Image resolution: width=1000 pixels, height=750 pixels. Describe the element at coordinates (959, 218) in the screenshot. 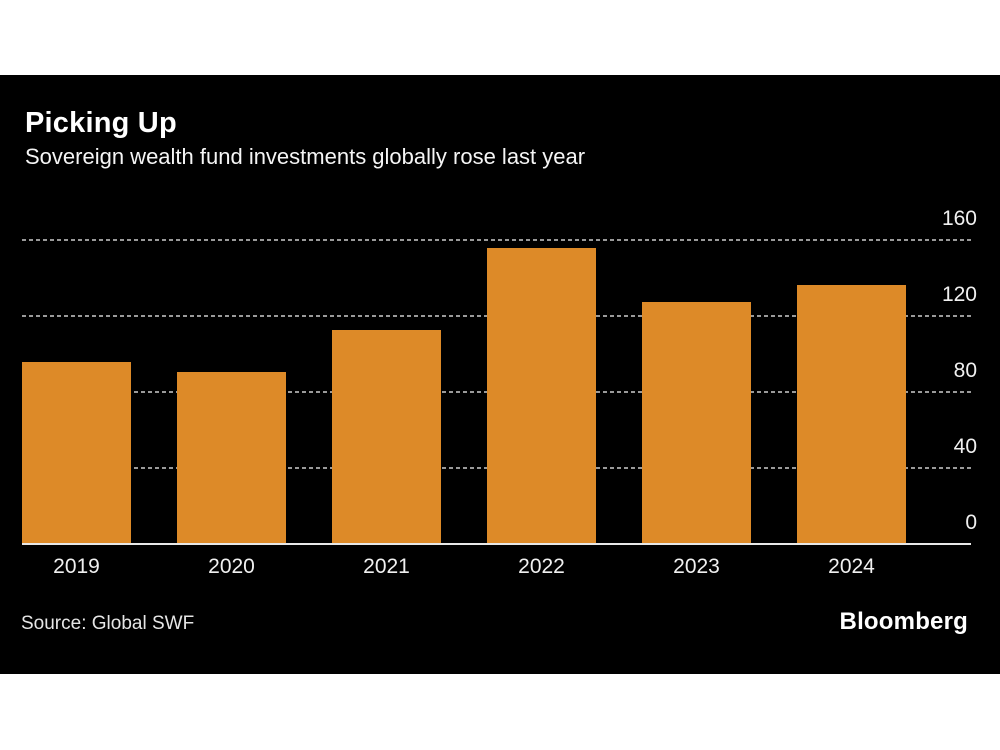

I see `y-axis-tick-160: 160` at that location.